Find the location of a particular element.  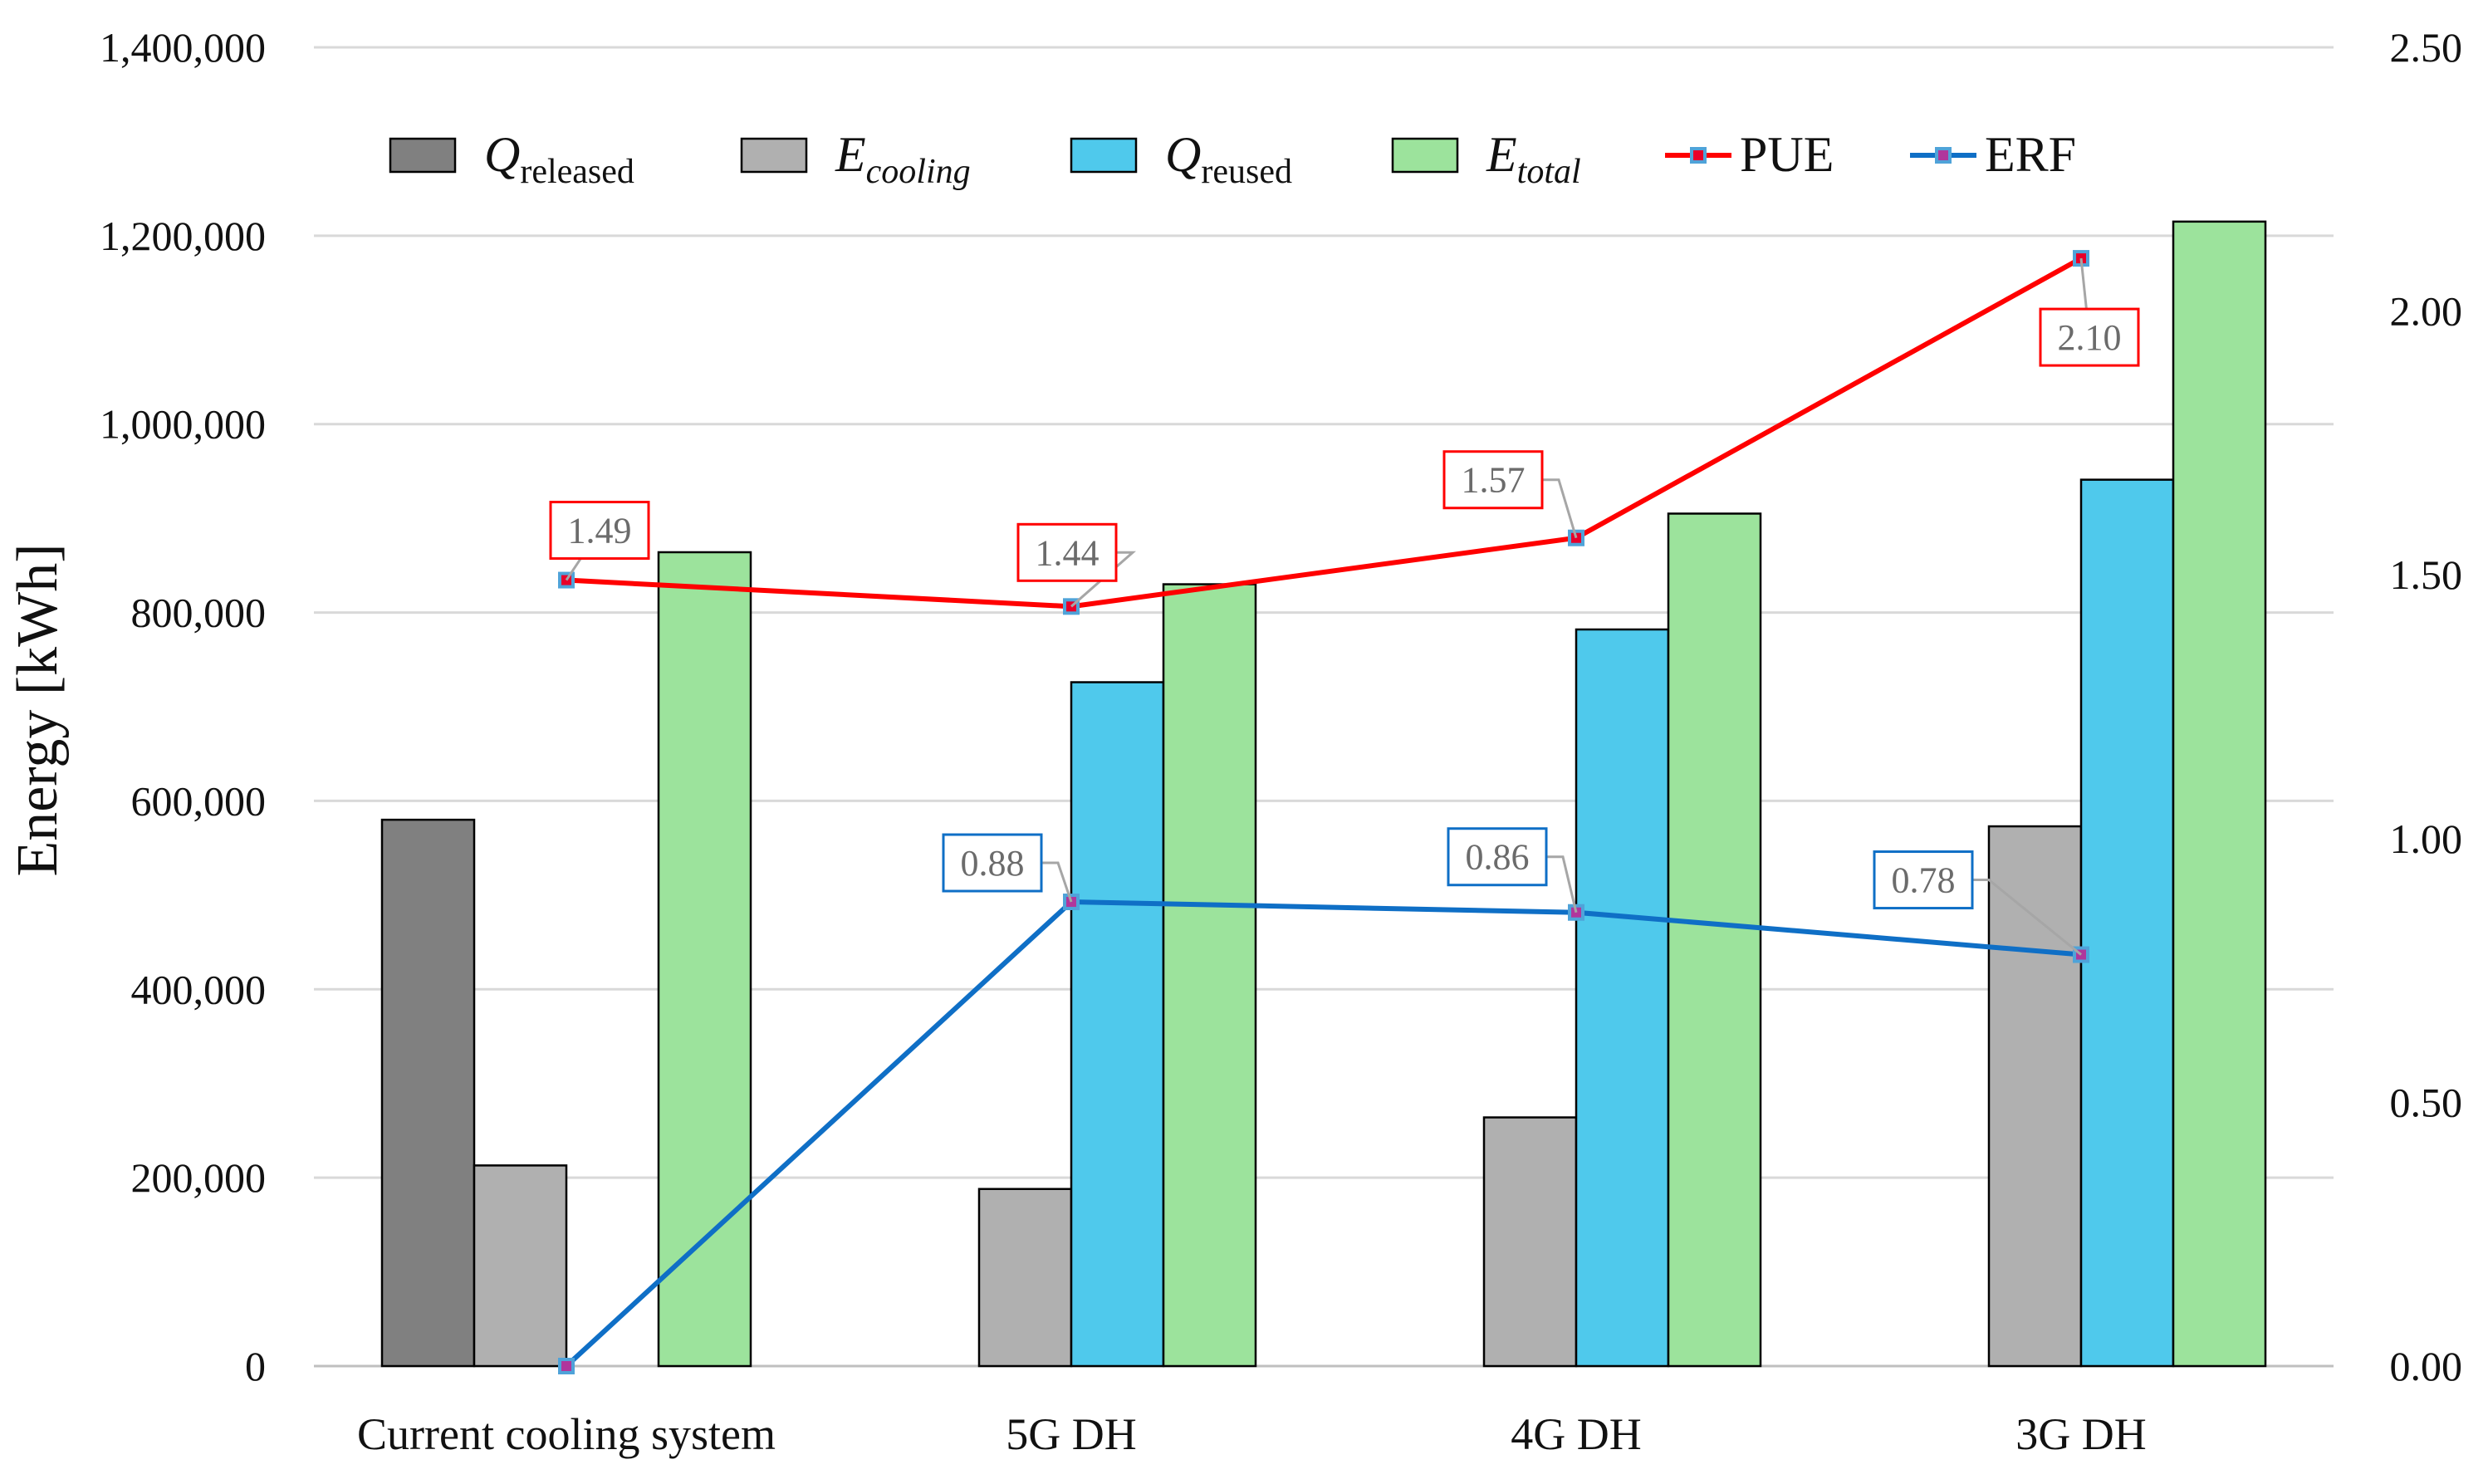

data-label: 1.44 is located at coordinates (1068, 552).